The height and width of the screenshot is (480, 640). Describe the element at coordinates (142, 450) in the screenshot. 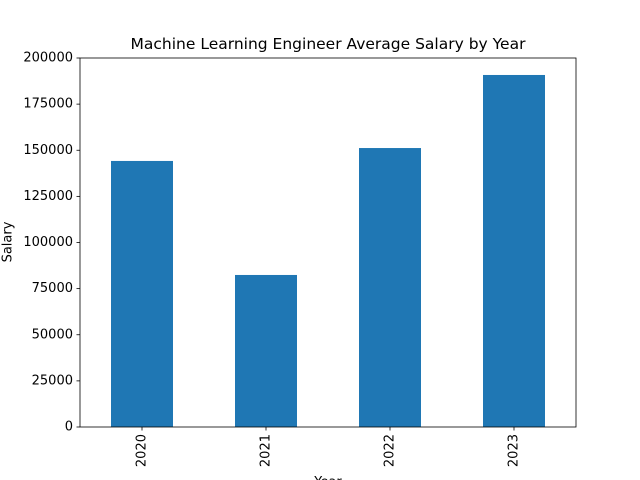

I see `x-tick-label: 2020` at that location.